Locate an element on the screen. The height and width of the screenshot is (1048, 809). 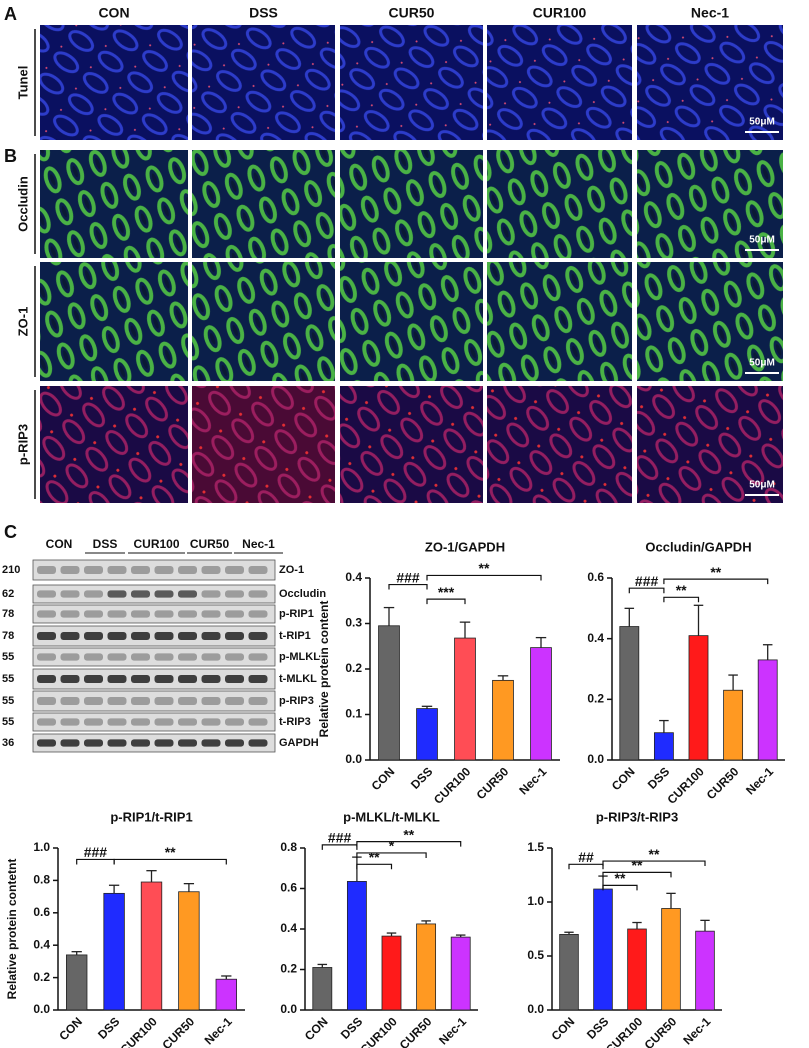
significance-label: ## is located at coordinates (586, 857).